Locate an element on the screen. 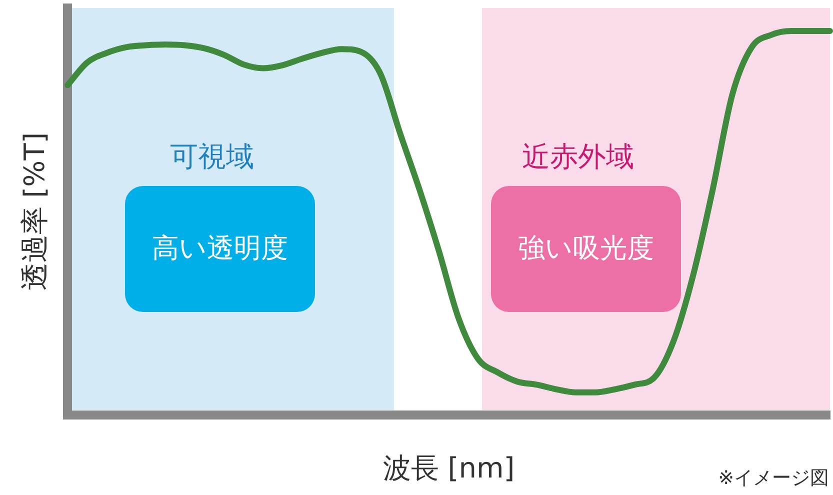 This screenshot has height=495, width=833. x-axis-title: 波長 [nm] is located at coordinates (448, 467).